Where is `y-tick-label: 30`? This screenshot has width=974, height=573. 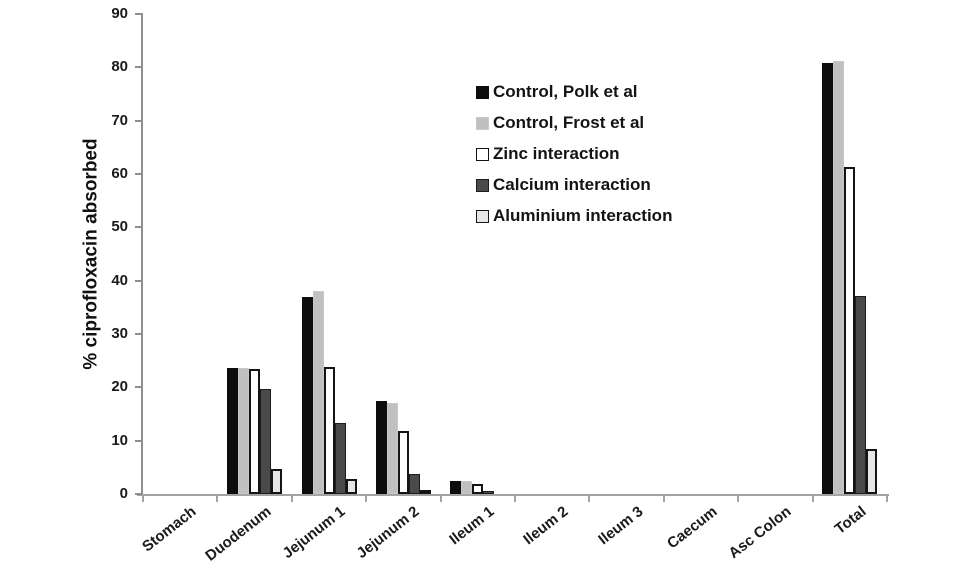
y-tick-label: 30 is located at coordinates (119, 333).